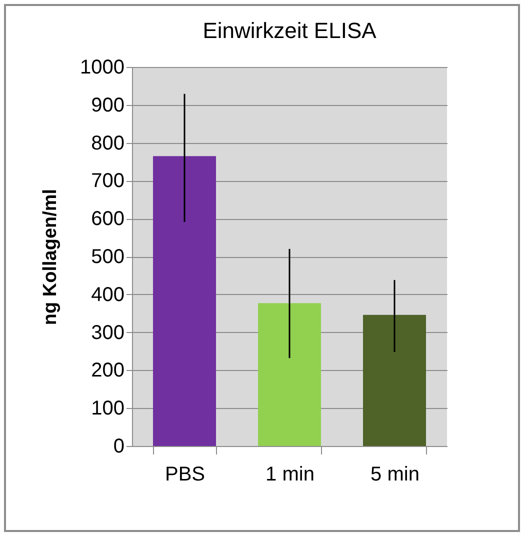  I want to click on y-tick-label: 700, so click(107, 181).